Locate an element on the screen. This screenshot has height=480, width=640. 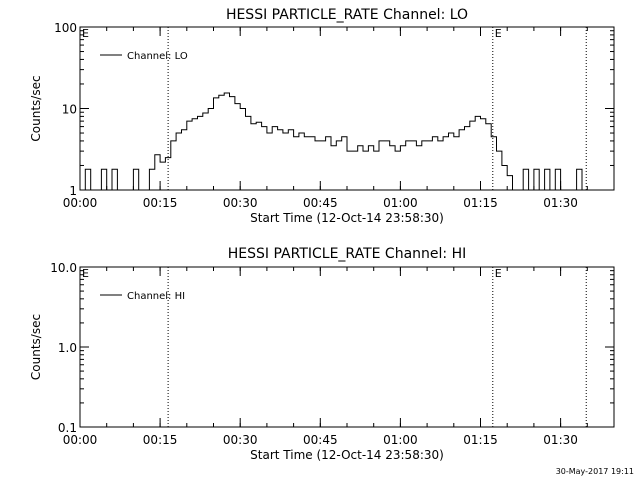
legend-label: Channel: LO is located at coordinates (157, 56).